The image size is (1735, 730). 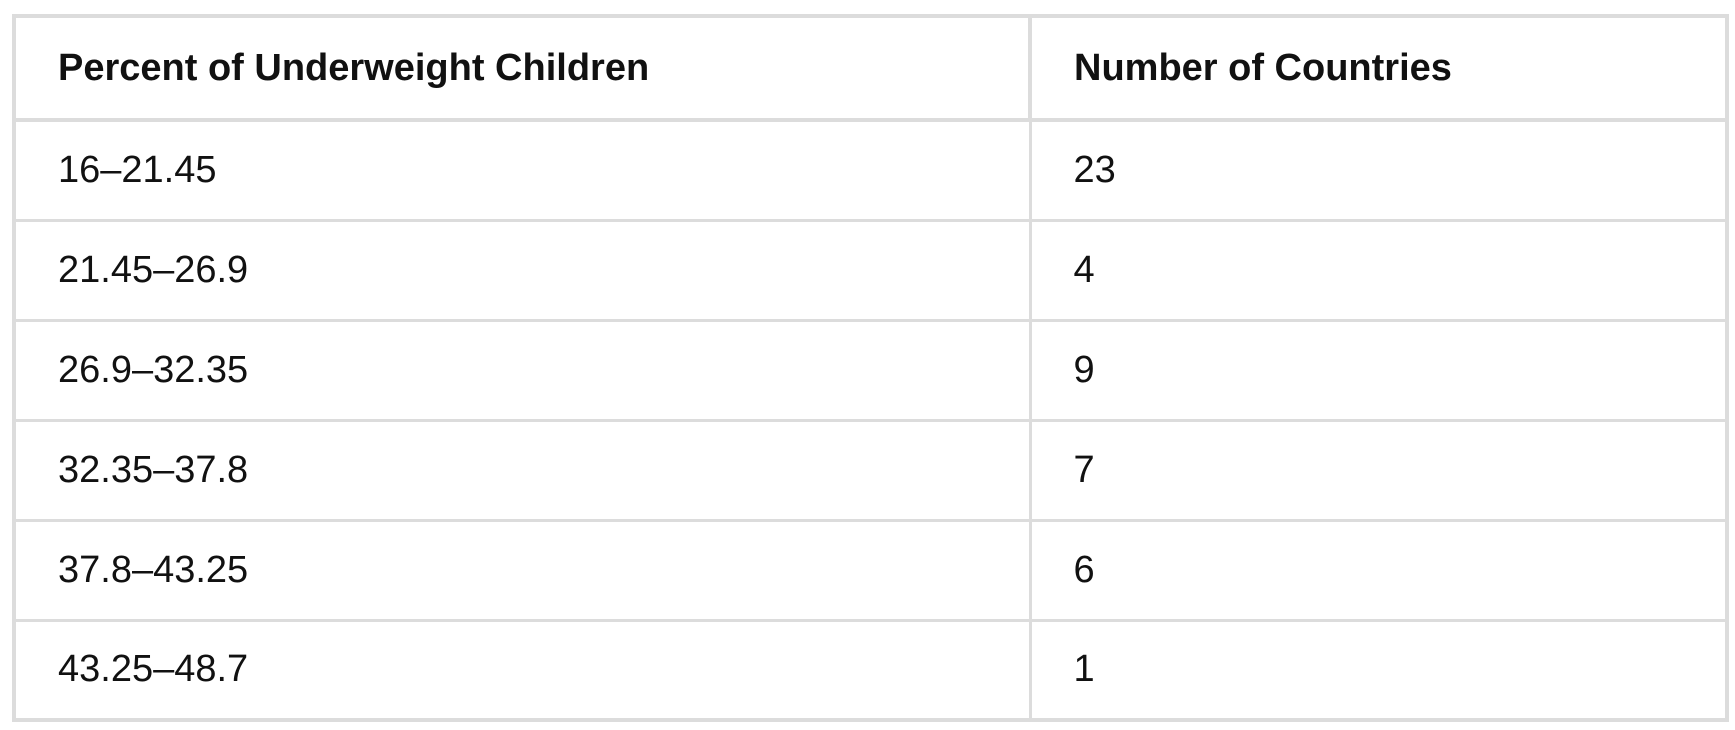 What do you see at coordinates (1378, 270) in the screenshot?
I see `cell-country-count: 4` at bounding box center [1378, 270].